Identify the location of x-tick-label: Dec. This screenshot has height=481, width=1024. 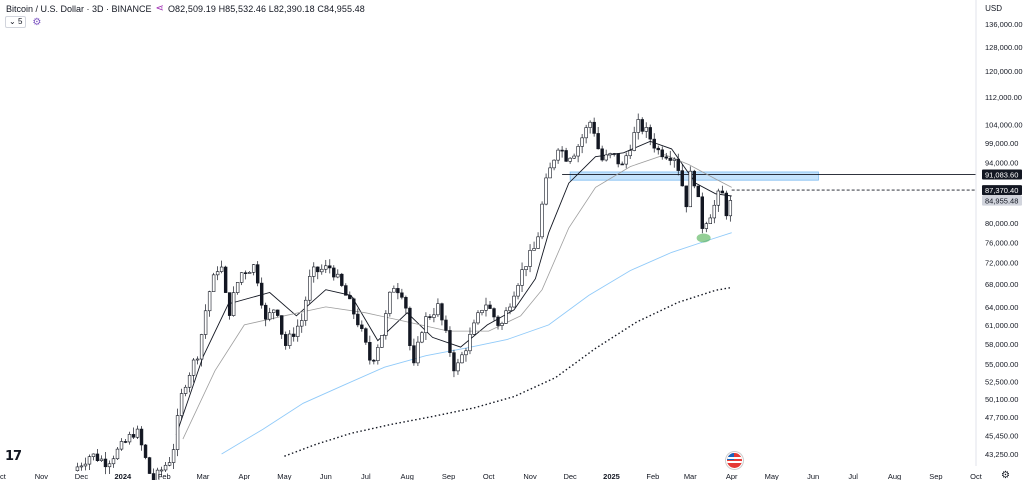
(570, 476).